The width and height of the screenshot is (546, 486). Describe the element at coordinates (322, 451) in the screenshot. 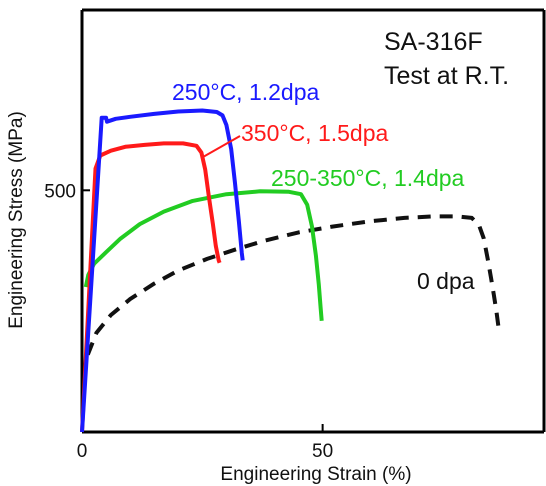

I see `x-tick-label: 50` at that location.